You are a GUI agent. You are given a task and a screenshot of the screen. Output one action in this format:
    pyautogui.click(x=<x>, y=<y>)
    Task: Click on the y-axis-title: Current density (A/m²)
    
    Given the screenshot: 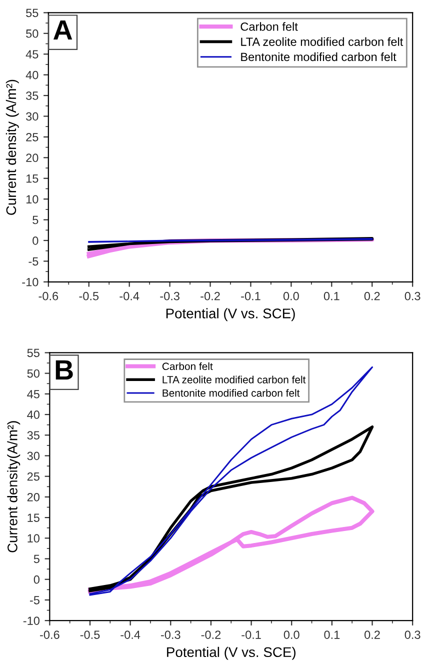 What is the action you would take?
    pyautogui.click(x=12, y=147)
    